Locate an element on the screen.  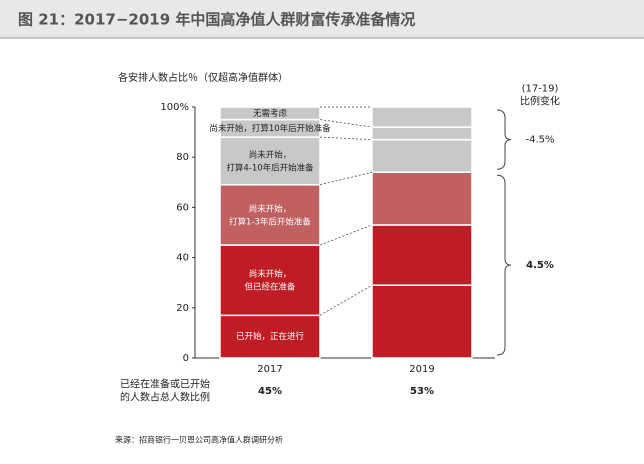
segment-label: 尚未开始，打算1-3年后开始准备 is located at coordinates (270, 215).